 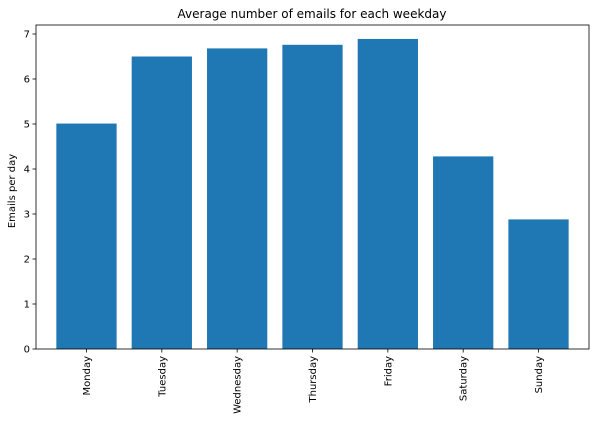 What do you see at coordinates (162, 377) in the screenshot?
I see `x-tick-label: Tuesday` at bounding box center [162, 377].